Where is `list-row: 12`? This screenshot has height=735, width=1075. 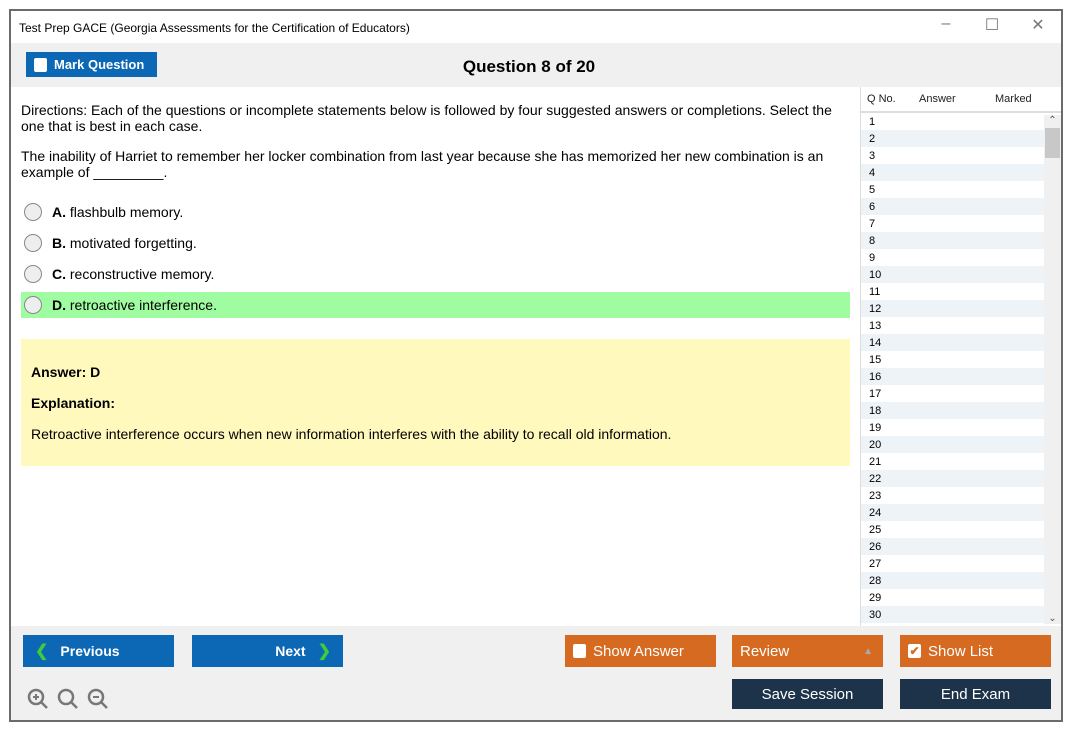 list-row: 12 is located at coordinates (952, 308).